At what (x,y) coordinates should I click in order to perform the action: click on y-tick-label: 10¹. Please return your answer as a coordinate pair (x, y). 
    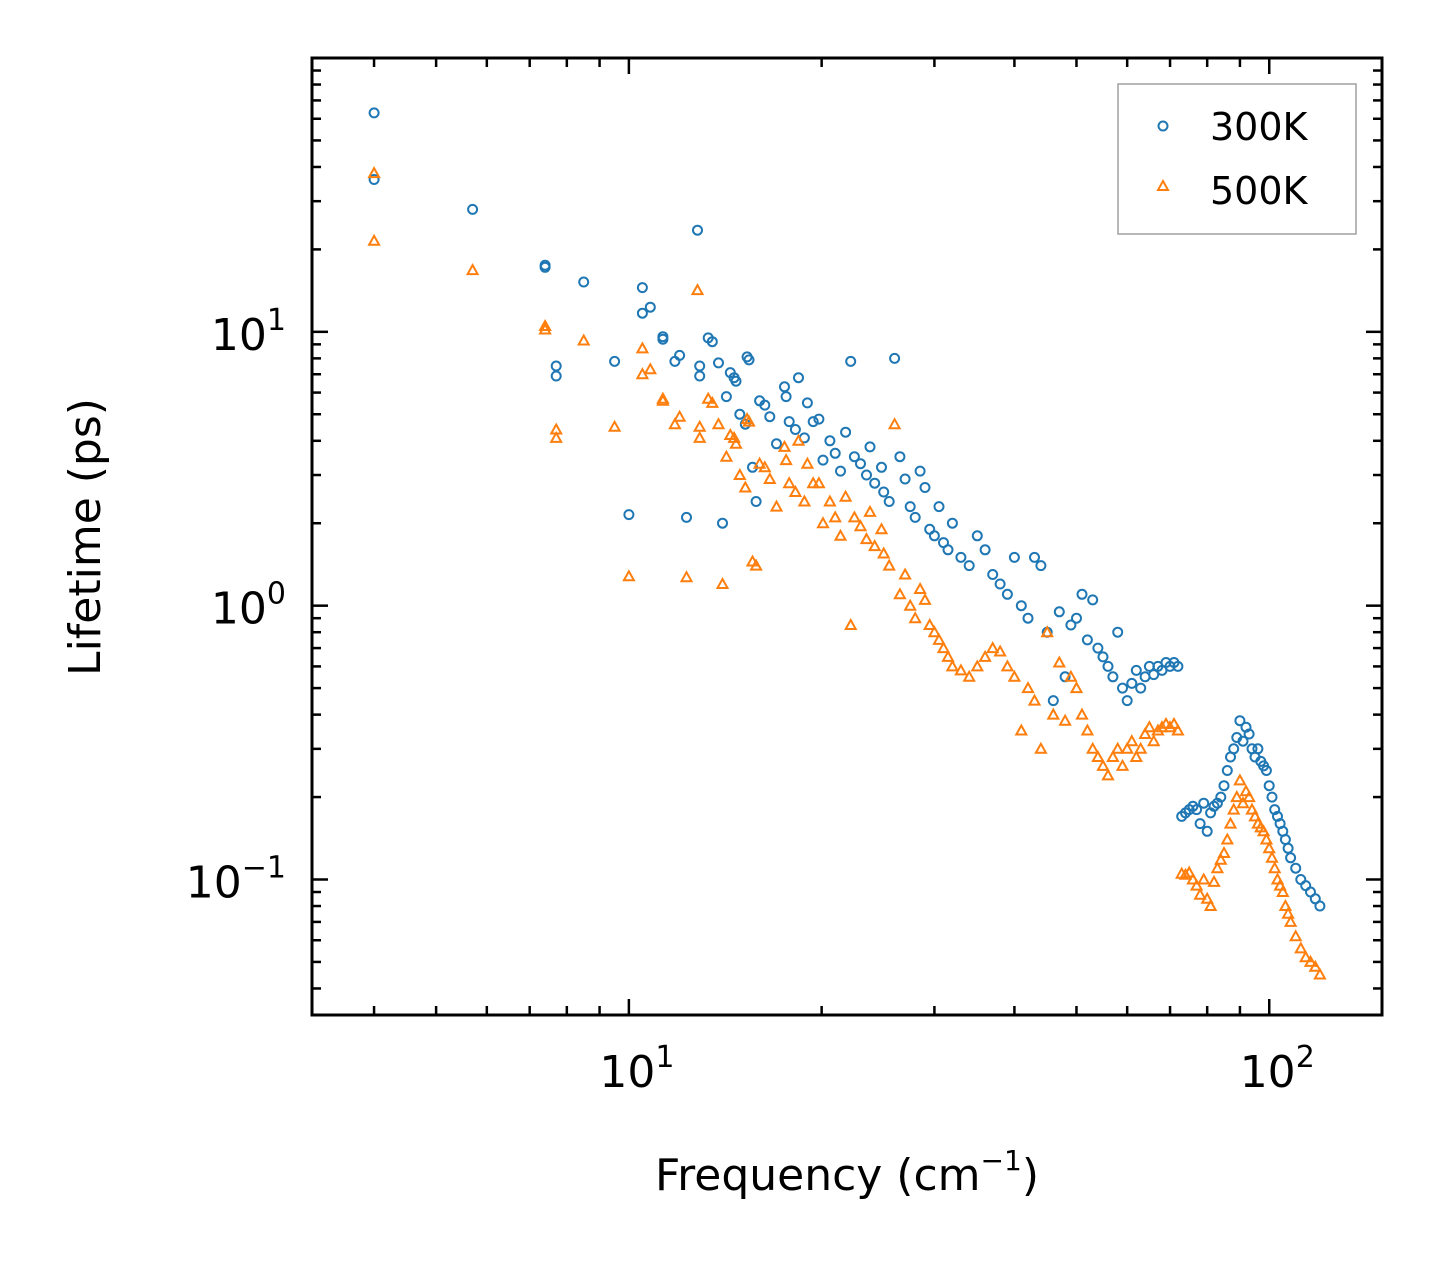
    Looking at the image, I should click on (248, 332).